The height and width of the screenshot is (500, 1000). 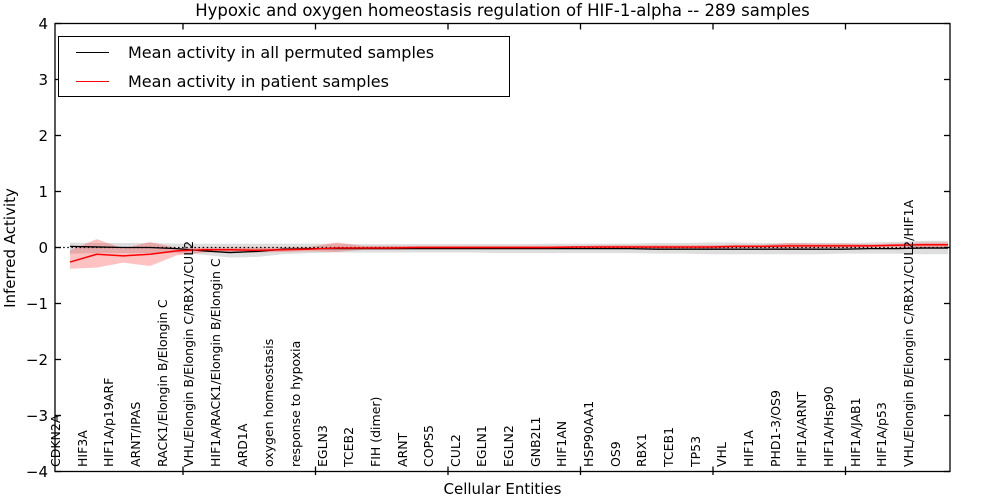 What do you see at coordinates (269, 402) in the screenshot?
I see `x-tick-label: oxygen homeostasis` at bounding box center [269, 402].